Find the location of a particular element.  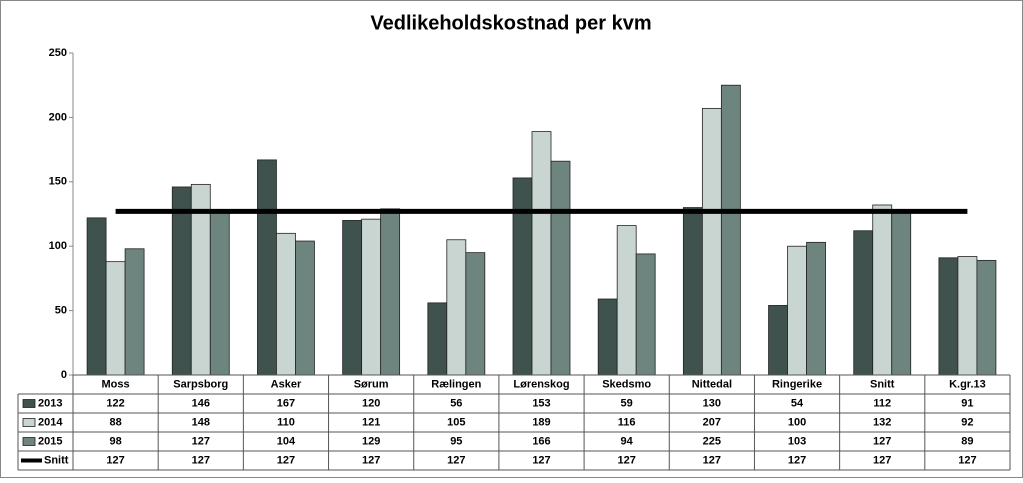

table-value: 112 is located at coordinates (882, 403).